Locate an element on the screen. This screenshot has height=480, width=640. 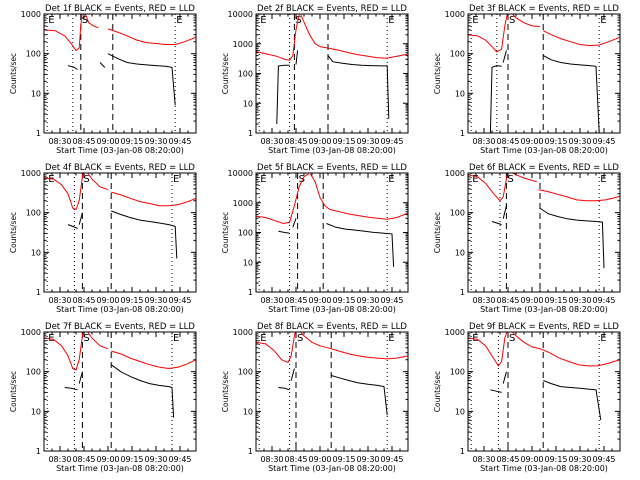
panel-title: Det 1f BLACK = Events, RED = LLD is located at coordinates (120, 9).